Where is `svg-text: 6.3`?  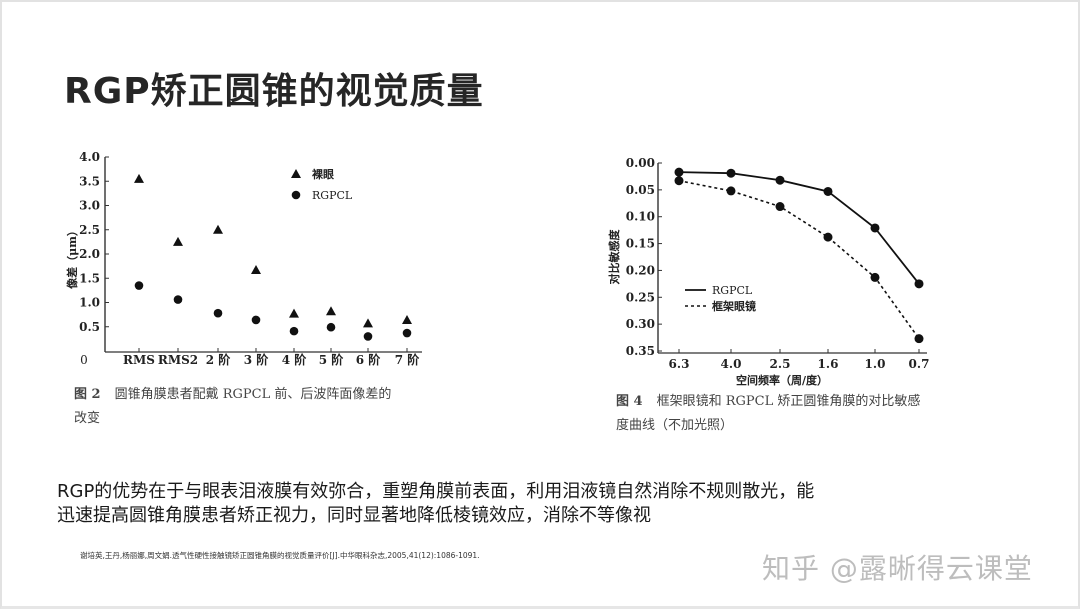
svg-text: 6.3 is located at coordinates (679, 364).